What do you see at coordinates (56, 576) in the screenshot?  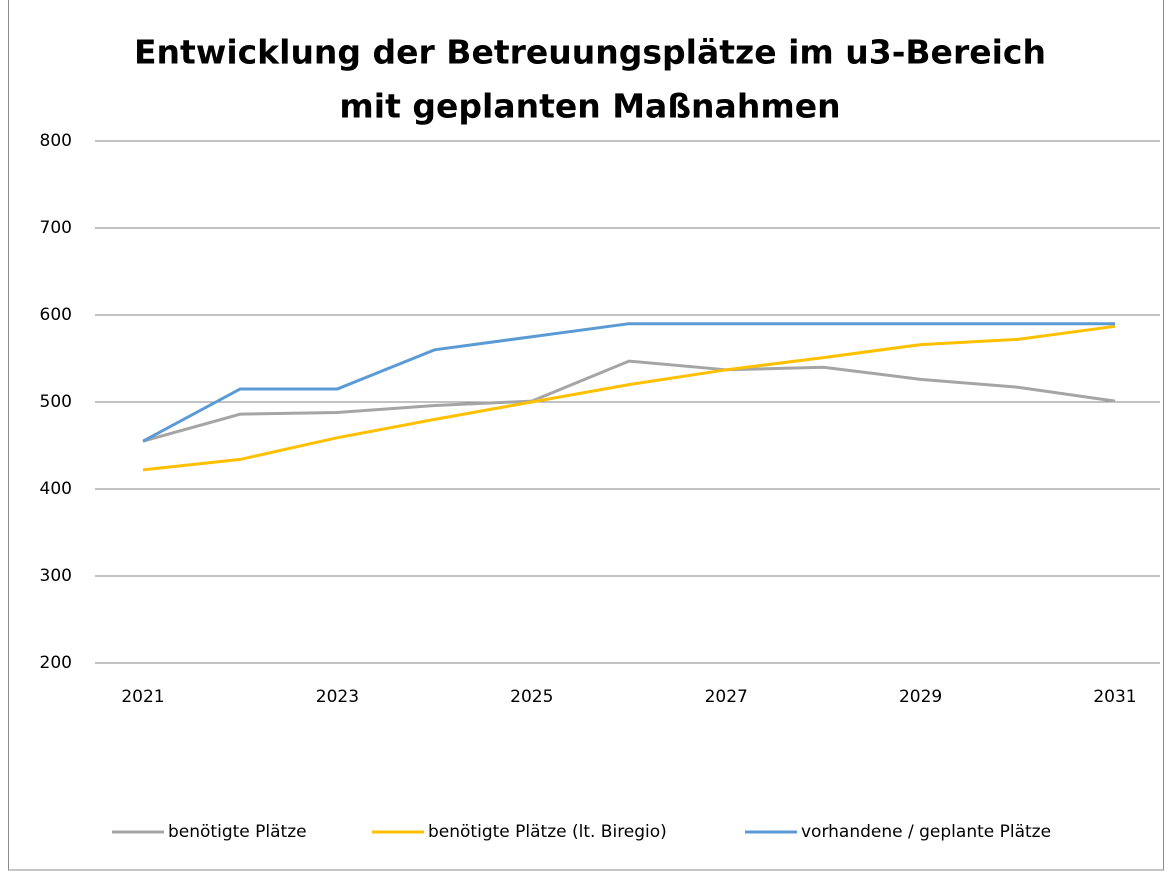 I see `y-tick-label: 300` at bounding box center [56, 576].